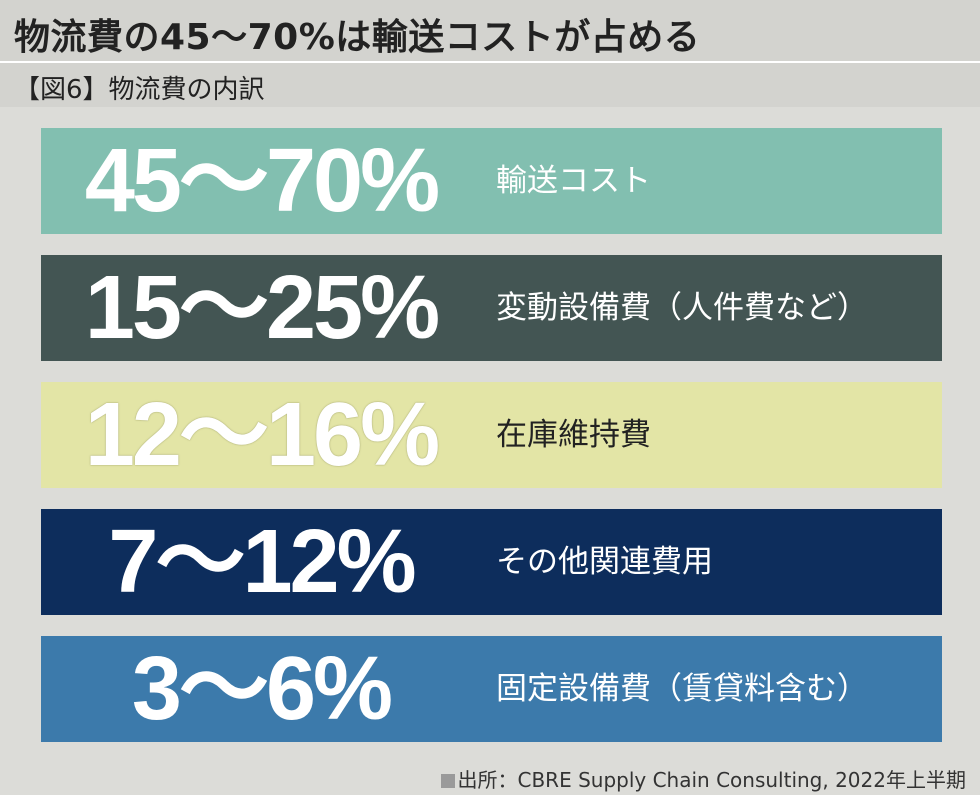 This screenshot has height=795, width=980. I want to click on percentage-range-label: 3〜6%, so click(262, 689).